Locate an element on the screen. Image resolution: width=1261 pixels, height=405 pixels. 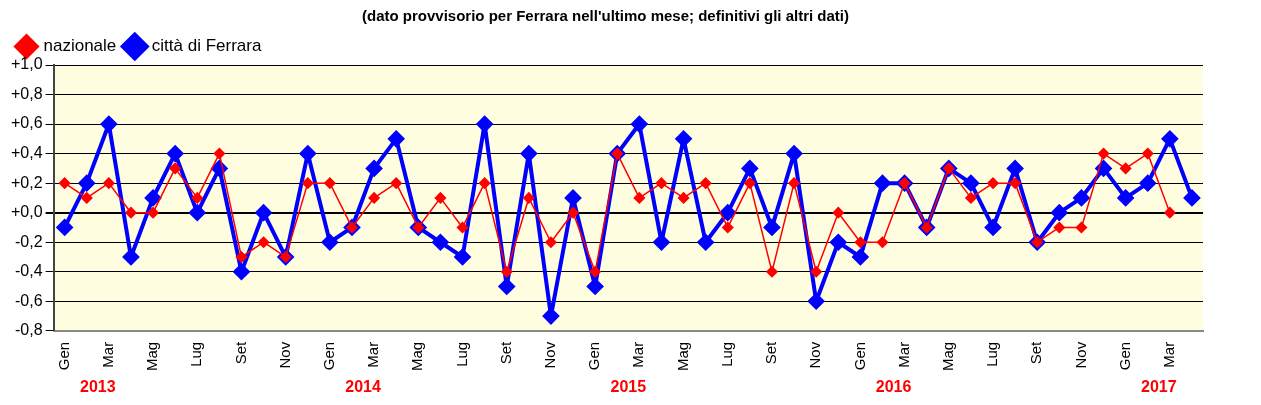
y-tick-label: +0,6 is located at coordinates (26, 123).